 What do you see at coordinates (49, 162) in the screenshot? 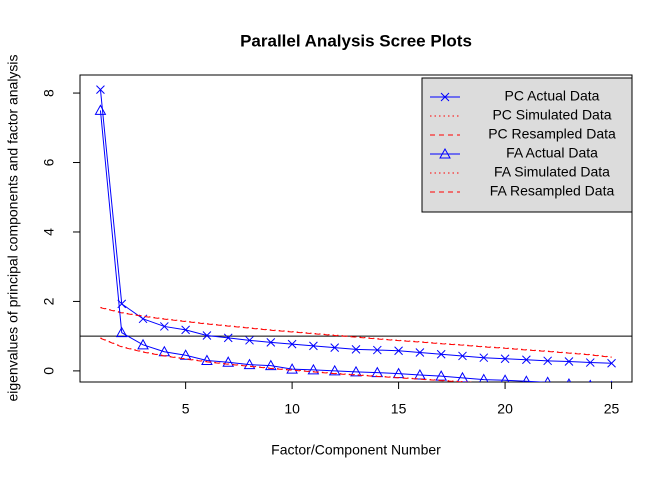
I see `y-tick-label: 6` at bounding box center [49, 162].